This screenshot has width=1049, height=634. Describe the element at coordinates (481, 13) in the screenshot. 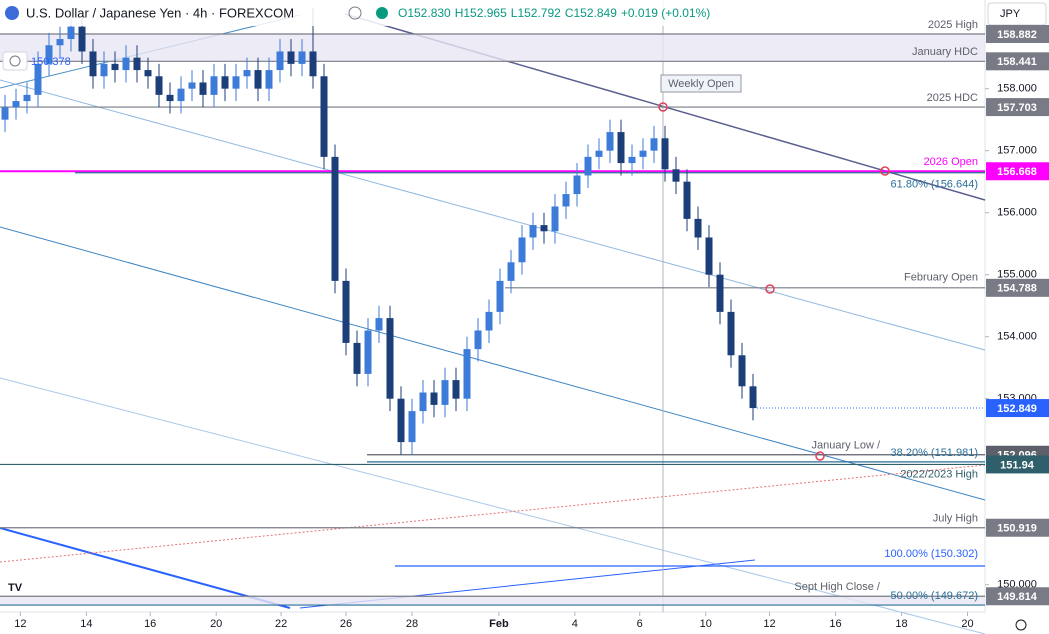

I see `ohlc-value: H152.965` at that location.